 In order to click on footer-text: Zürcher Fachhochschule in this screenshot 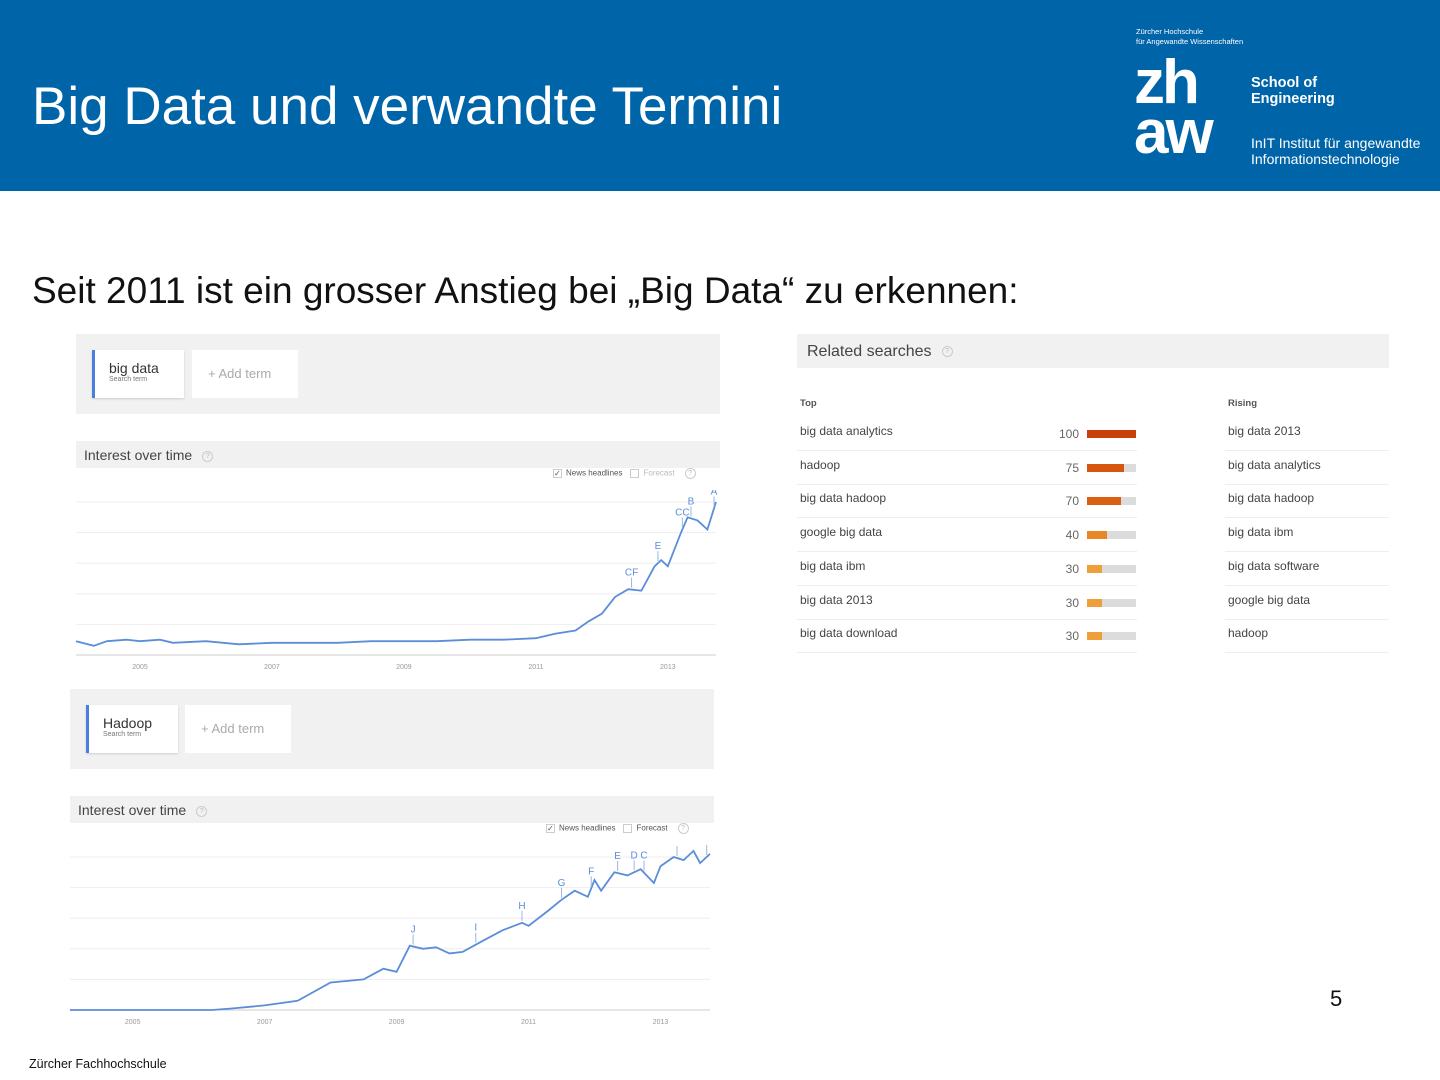, I will do `click(98, 1064)`.